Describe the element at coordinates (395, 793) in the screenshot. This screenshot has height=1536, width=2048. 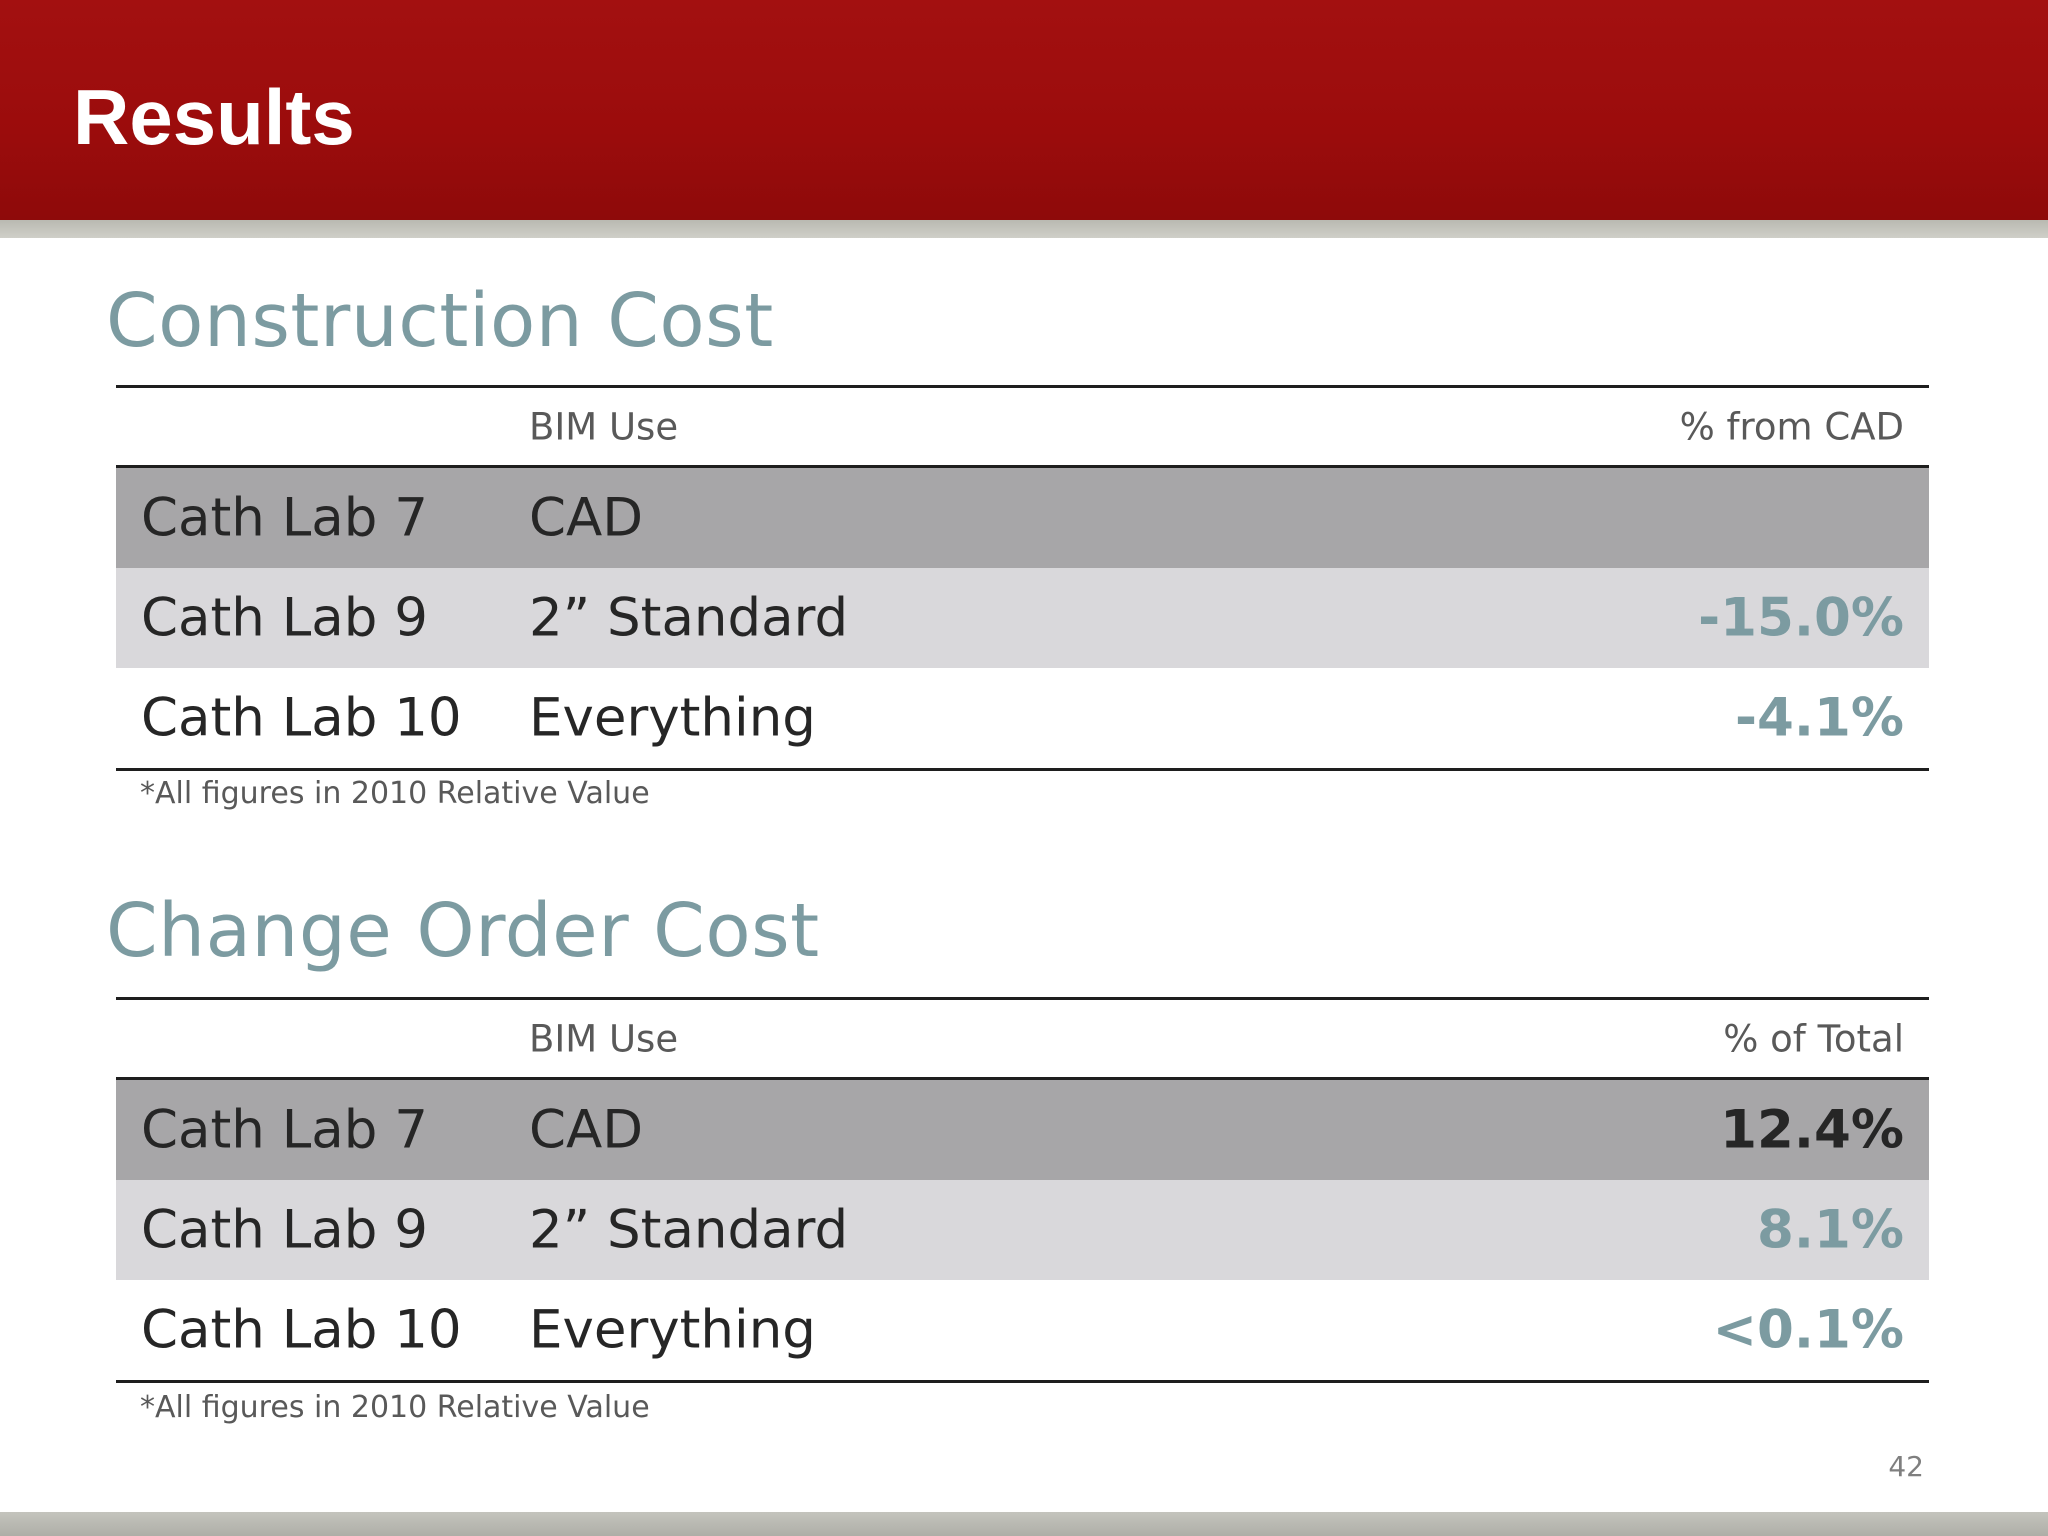
I see `construction-footnote: *All figures in 2010 Relative Value` at that location.